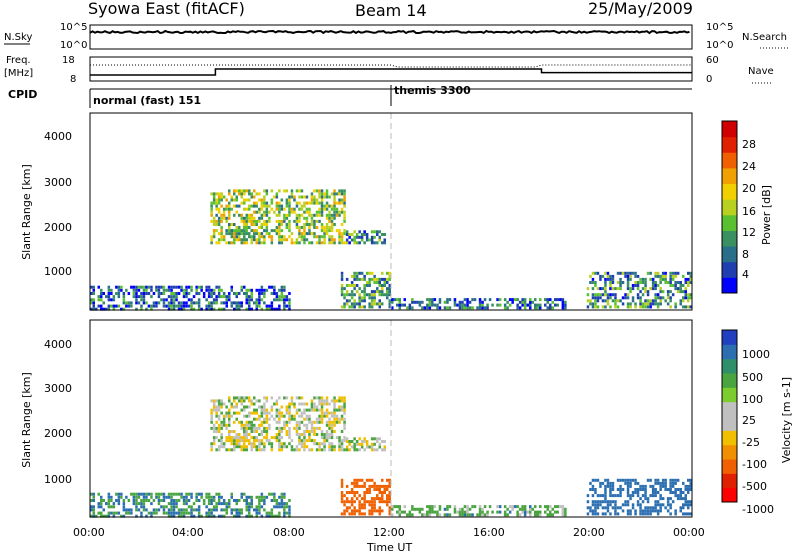 The image size is (800, 554). I want to click on velocity-cbar-tick-m500: -500, so click(754, 486).